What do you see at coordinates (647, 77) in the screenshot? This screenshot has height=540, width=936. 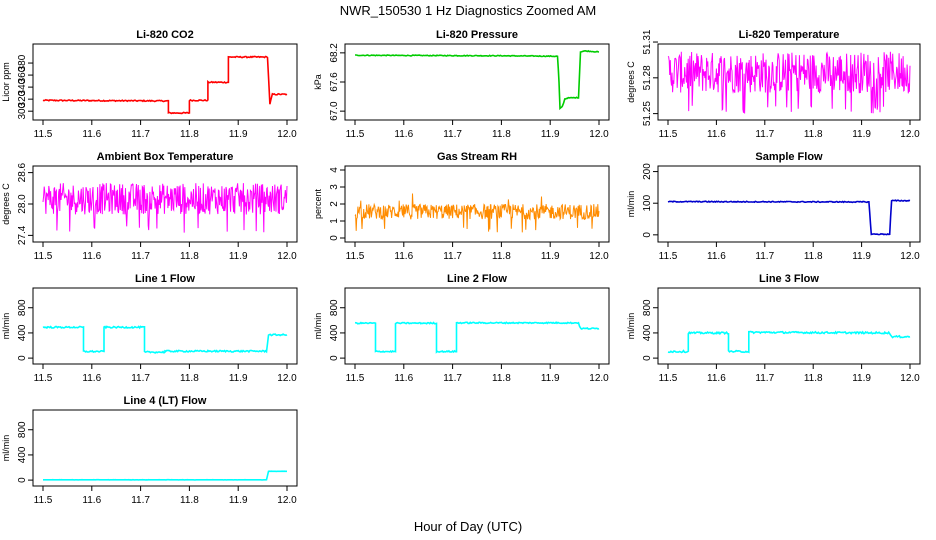 I see `y-tick-label: 51.28` at bounding box center [647, 77].